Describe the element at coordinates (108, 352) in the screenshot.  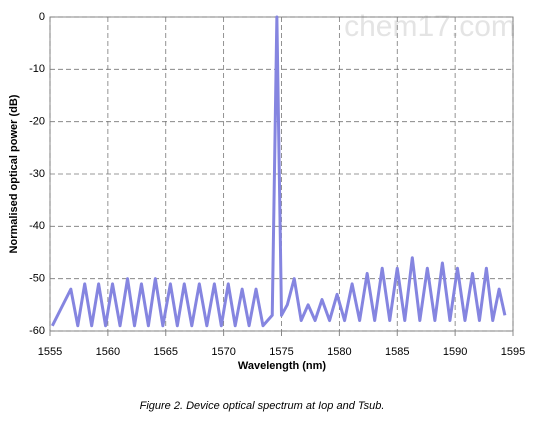
I see `x-tick-label: 1560` at that location.